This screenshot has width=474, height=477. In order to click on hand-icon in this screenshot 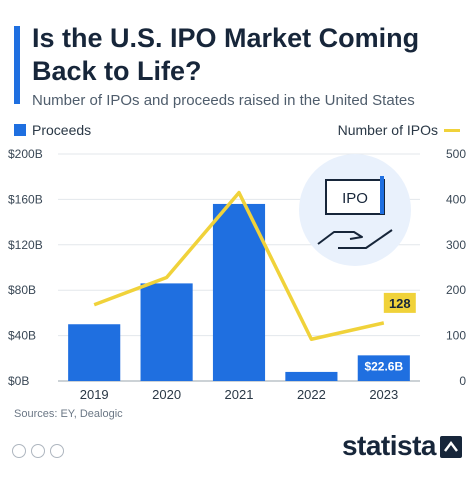, I will do `click(355, 239)`.